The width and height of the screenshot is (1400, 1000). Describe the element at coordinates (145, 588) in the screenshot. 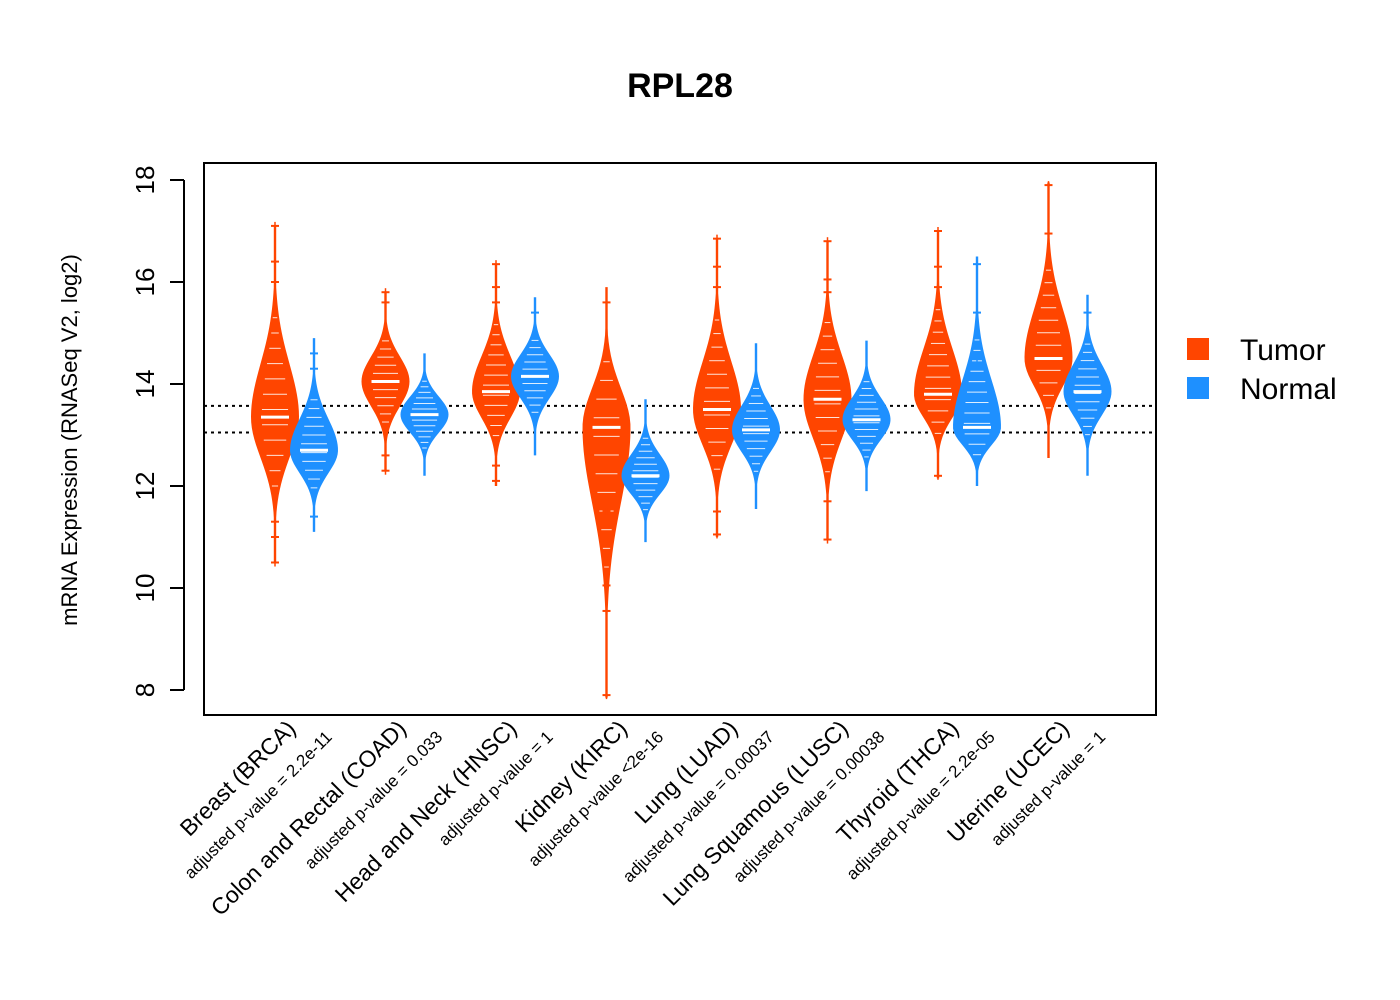

I see `y-tick-label: 10` at that location.